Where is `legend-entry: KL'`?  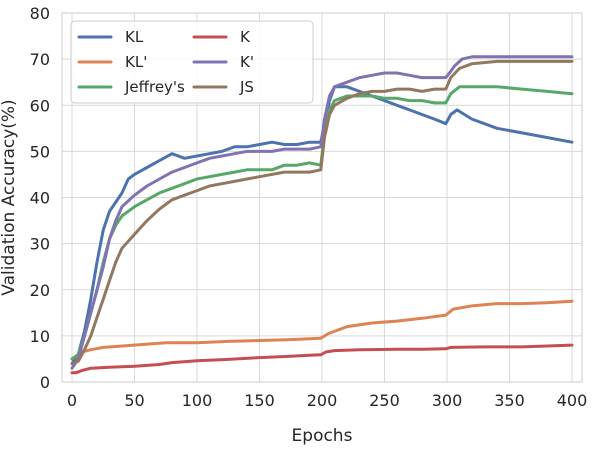
legend-entry: KL' is located at coordinates (136, 62).